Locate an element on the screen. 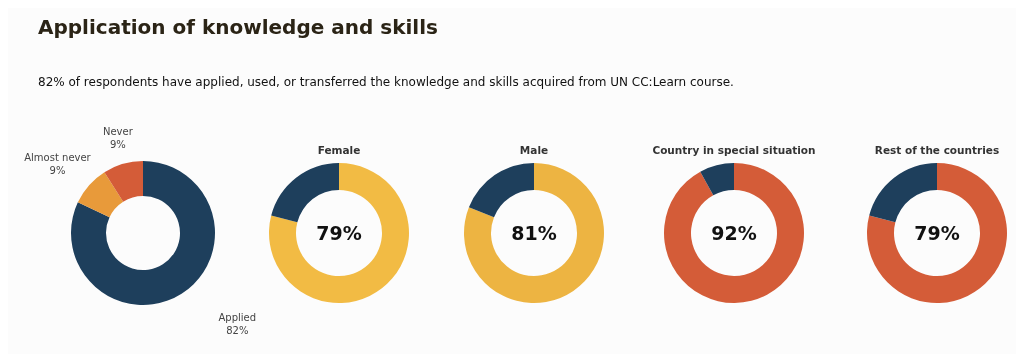 The width and height of the screenshot is (1024, 362). chart-title: Male is located at coordinates (534, 150).